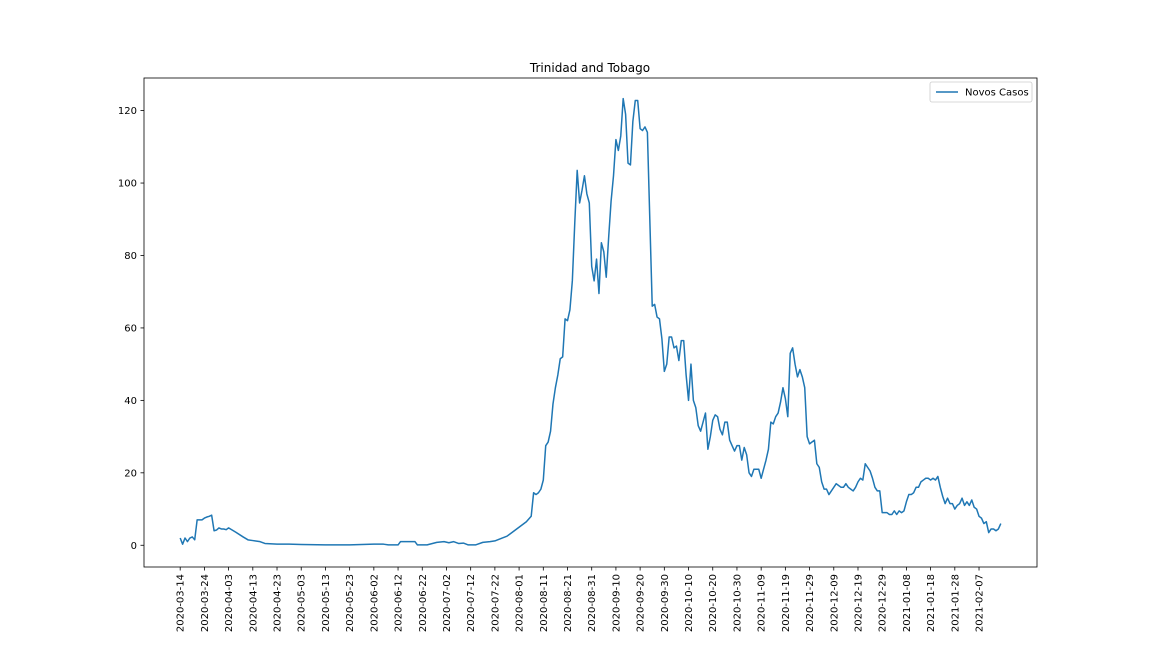 The height and width of the screenshot is (648, 1152). What do you see at coordinates (127, 184) in the screenshot?
I see `y-tick-label: 100` at bounding box center [127, 184].